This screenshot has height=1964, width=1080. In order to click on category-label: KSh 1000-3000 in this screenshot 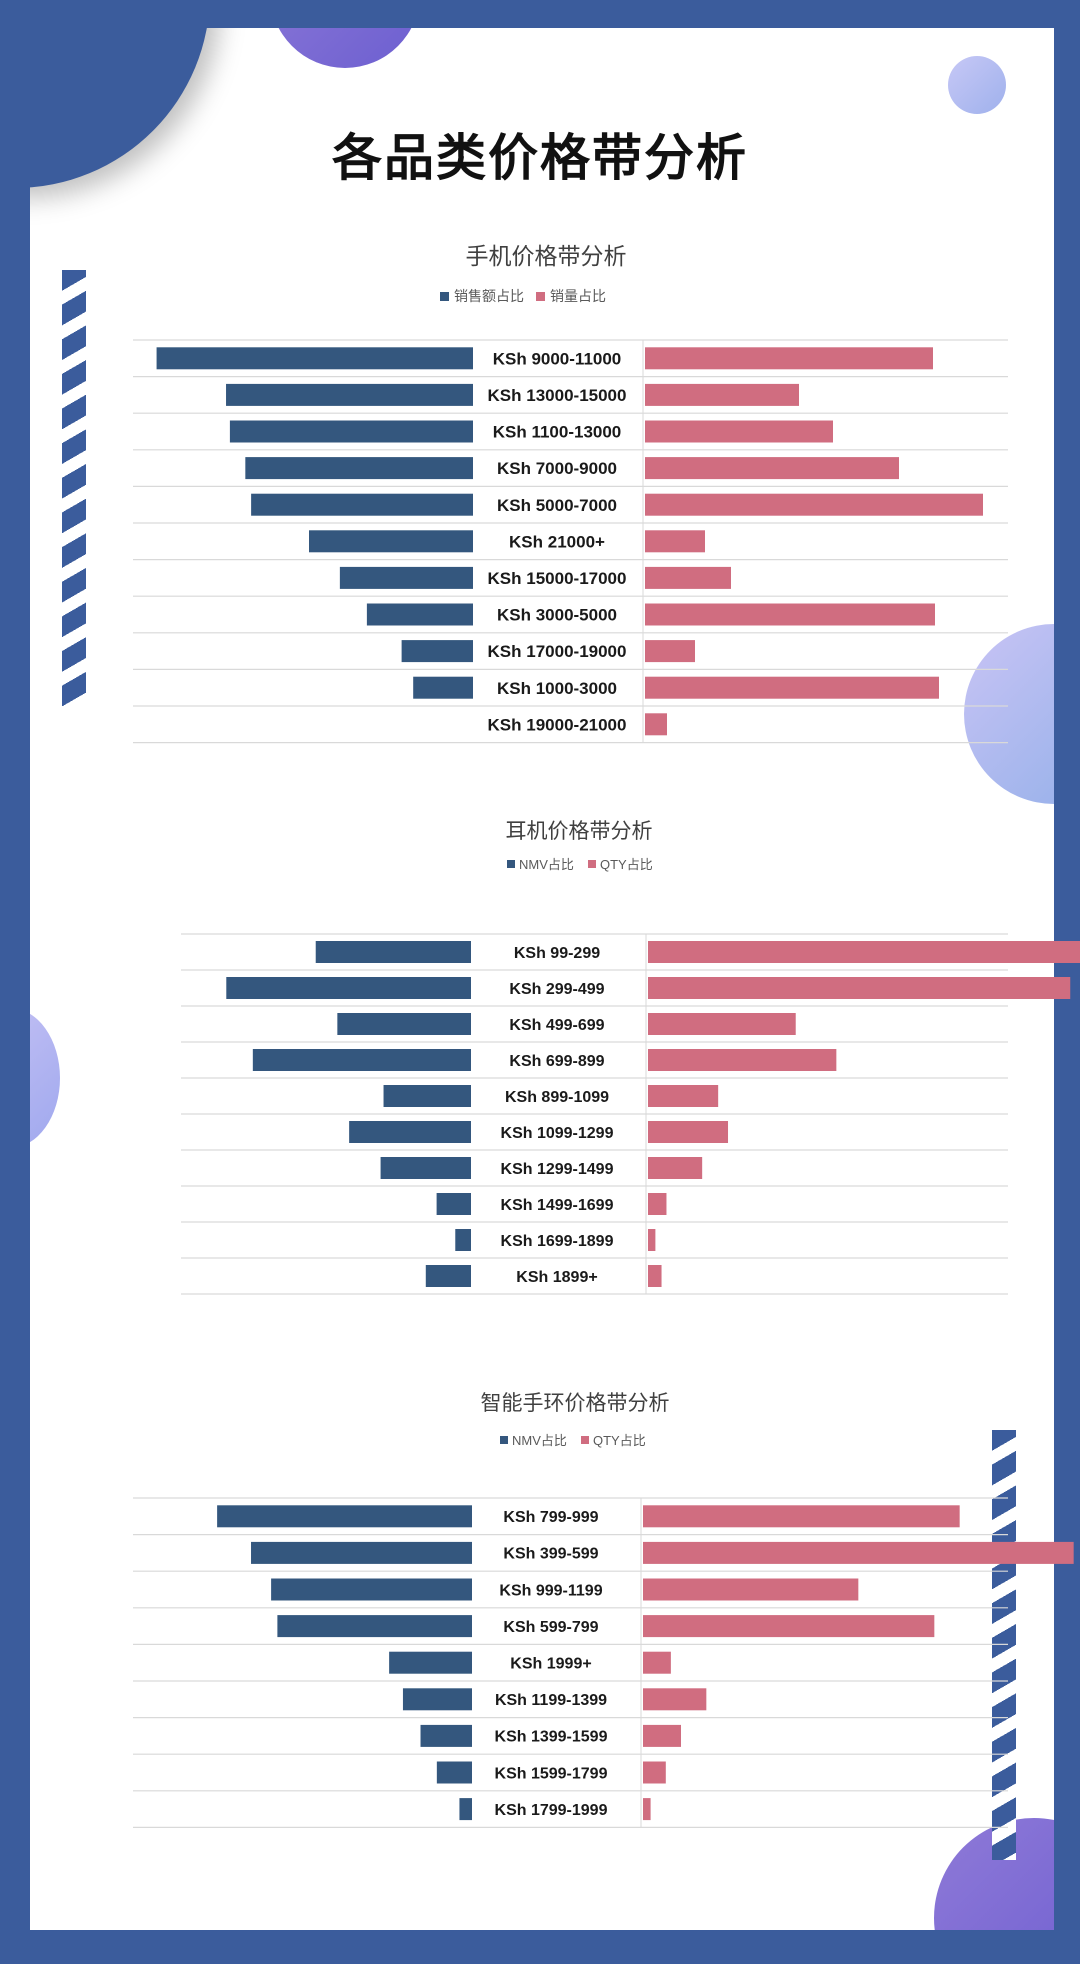, I will do `click(557, 688)`.